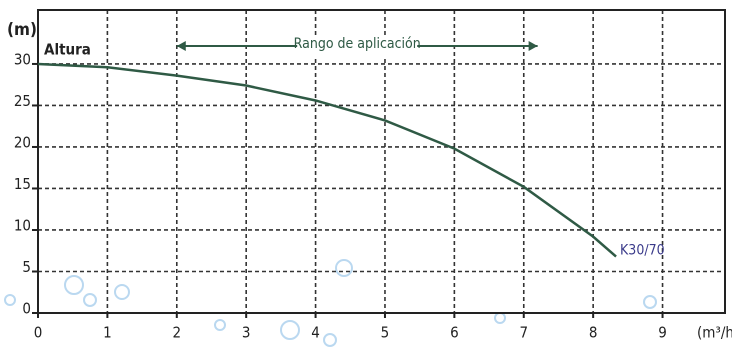 This screenshot has width=732, height=351. What do you see at coordinates (22, 225) in the screenshot?
I see `y-tick-label: 10` at bounding box center [22, 225].